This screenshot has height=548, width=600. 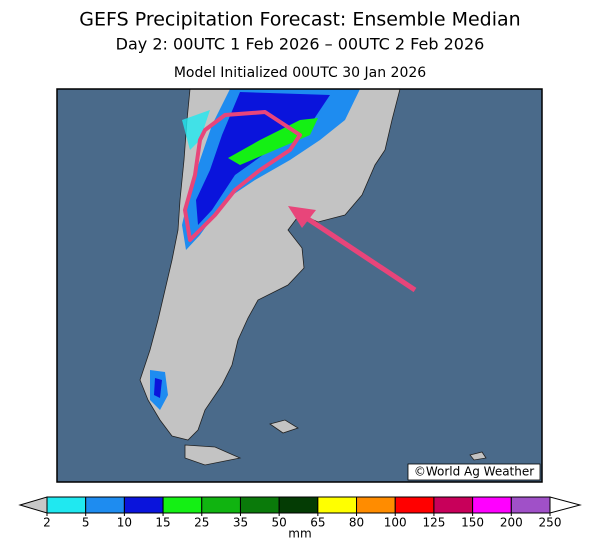 I want to click on colorbar-tick-label: 125, so click(x=433, y=523).